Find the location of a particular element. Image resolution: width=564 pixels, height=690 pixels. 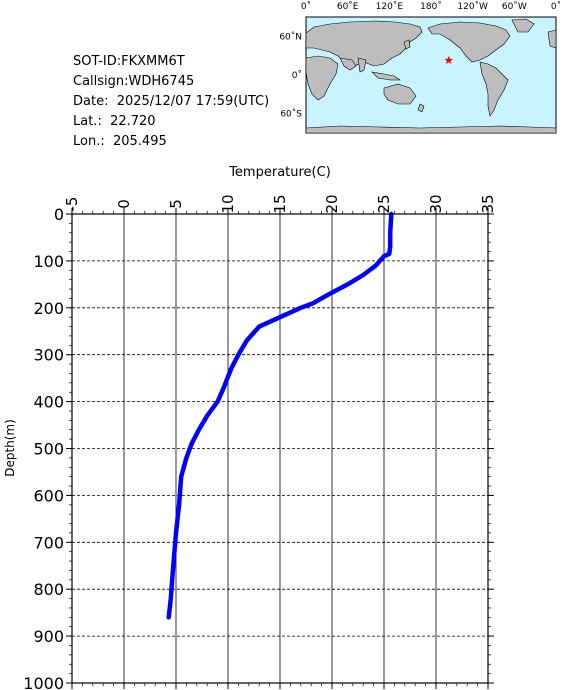

x-tick-label: -5 is located at coordinates (72, 204).